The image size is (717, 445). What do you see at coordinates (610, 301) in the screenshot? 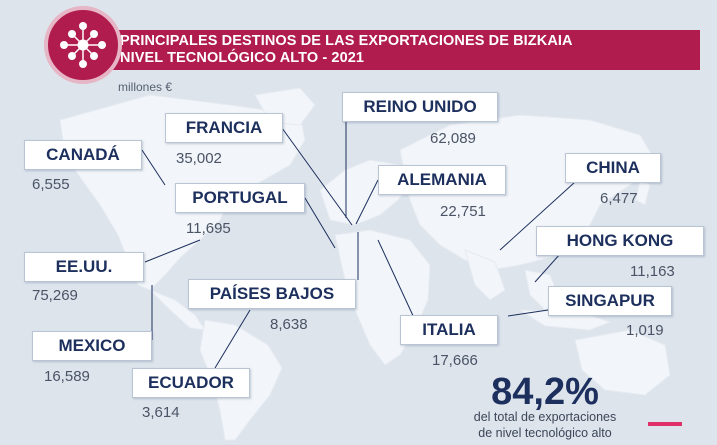
I see `country-label-singapur: SINGAPUR` at bounding box center [610, 301].